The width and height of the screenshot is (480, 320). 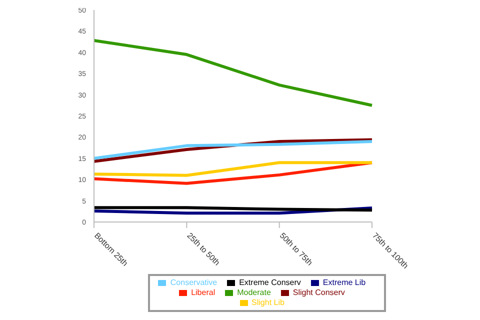 What do you see at coordinates (344, 282) in the screenshot?
I see `legend-label: Extreme Lib` at bounding box center [344, 282].